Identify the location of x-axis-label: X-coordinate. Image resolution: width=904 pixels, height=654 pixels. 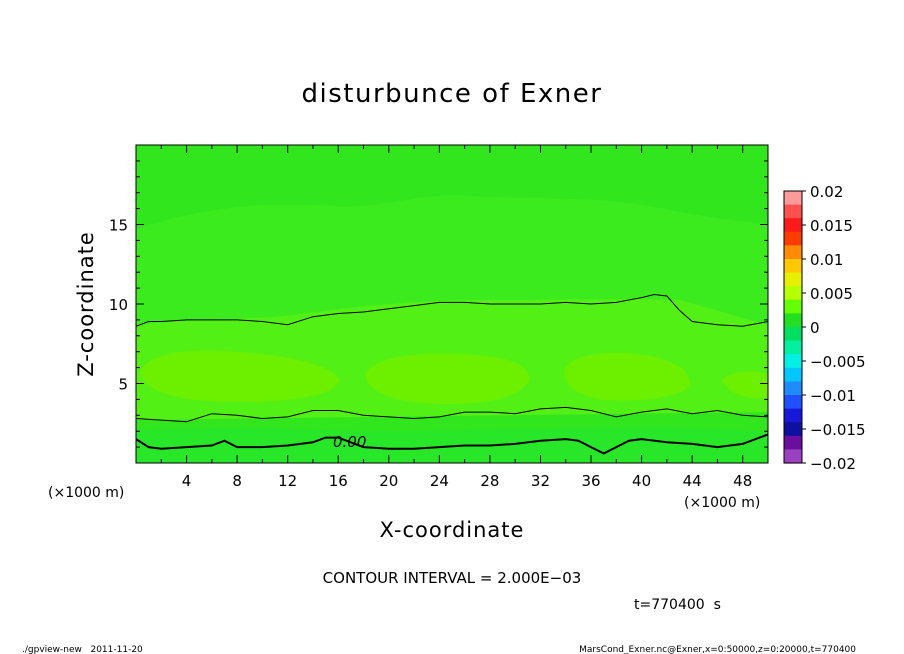
(452, 530).